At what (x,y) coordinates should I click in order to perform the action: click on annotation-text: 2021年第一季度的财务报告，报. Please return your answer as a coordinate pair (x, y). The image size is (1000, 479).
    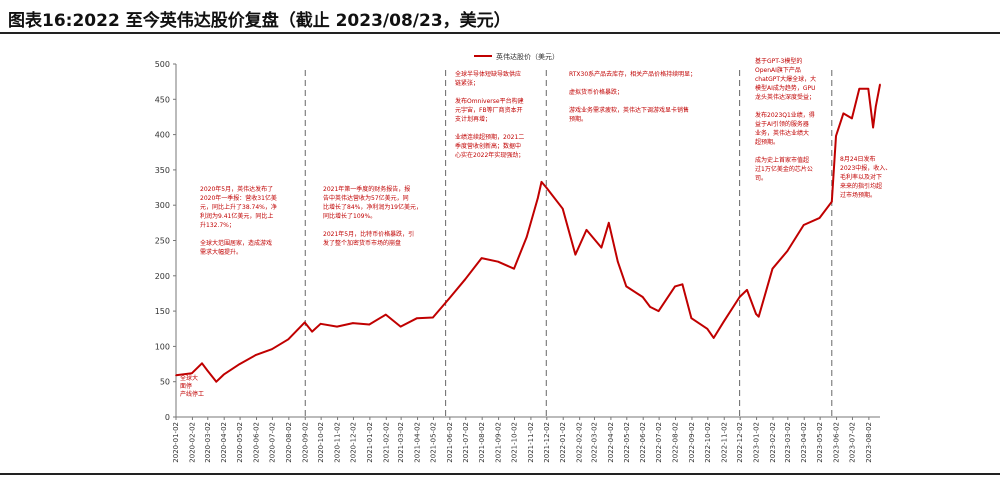
    Looking at the image, I should click on (366, 189).